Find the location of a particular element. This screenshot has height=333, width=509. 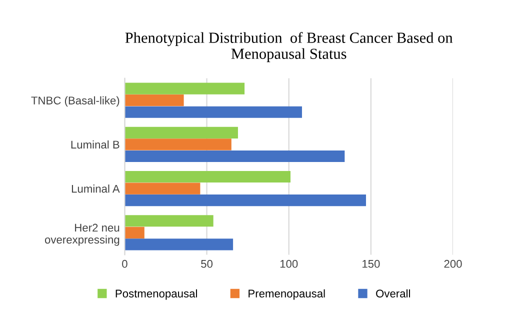

legend-label: Overall is located at coordinates (393, 293).